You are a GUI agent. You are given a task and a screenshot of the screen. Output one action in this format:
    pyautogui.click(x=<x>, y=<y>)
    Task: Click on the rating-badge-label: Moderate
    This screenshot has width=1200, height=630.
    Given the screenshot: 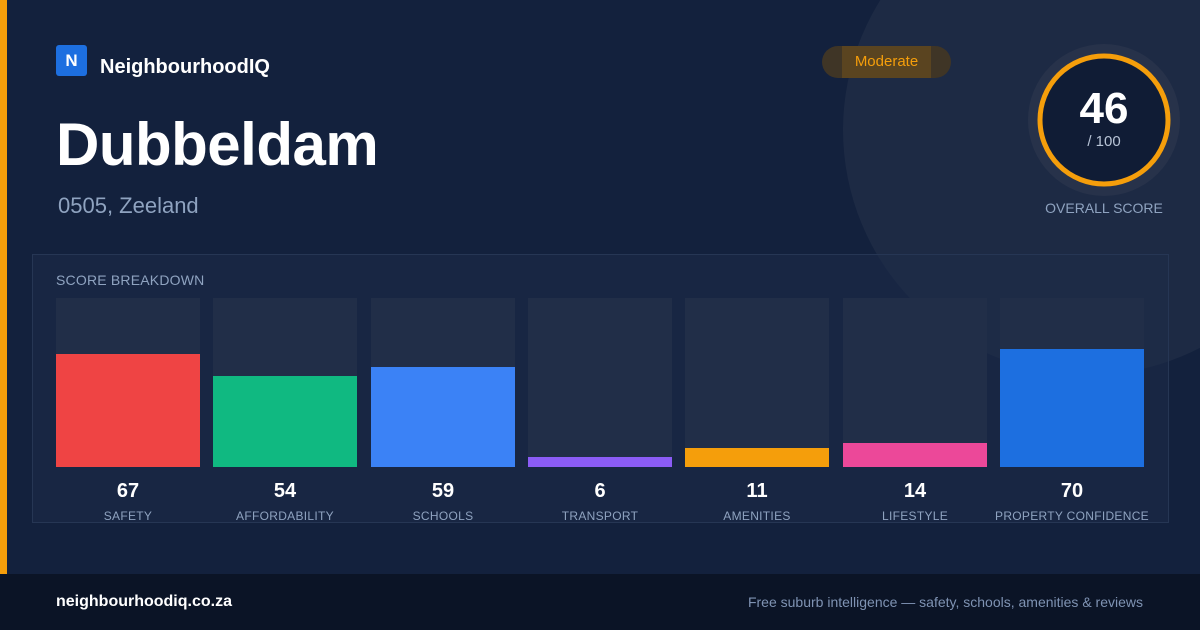 What is the action you would take?
    pyautogui.click(x=886, y=61)
    